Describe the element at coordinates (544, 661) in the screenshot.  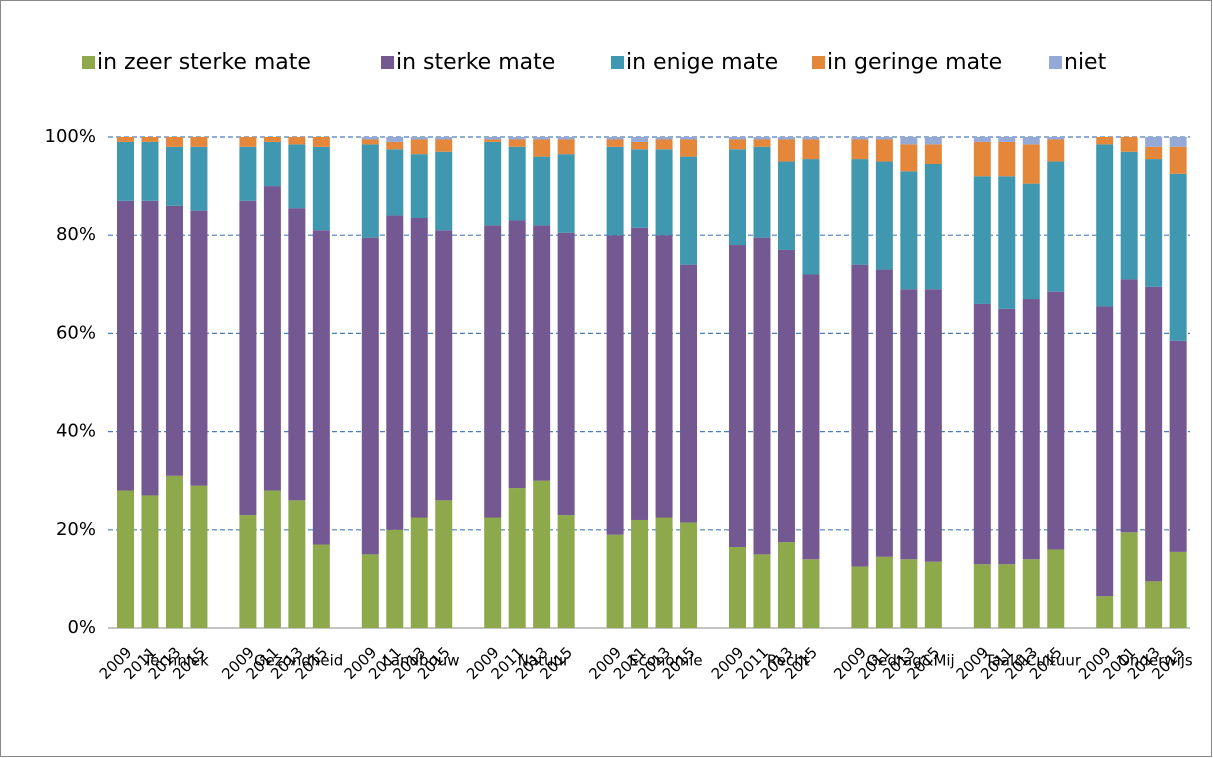
I see `group-label: Natuur` at that location.